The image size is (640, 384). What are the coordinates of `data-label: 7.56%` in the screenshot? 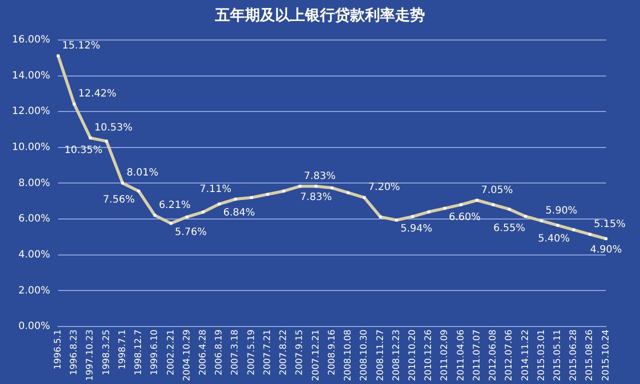 It's located at (118, 200).